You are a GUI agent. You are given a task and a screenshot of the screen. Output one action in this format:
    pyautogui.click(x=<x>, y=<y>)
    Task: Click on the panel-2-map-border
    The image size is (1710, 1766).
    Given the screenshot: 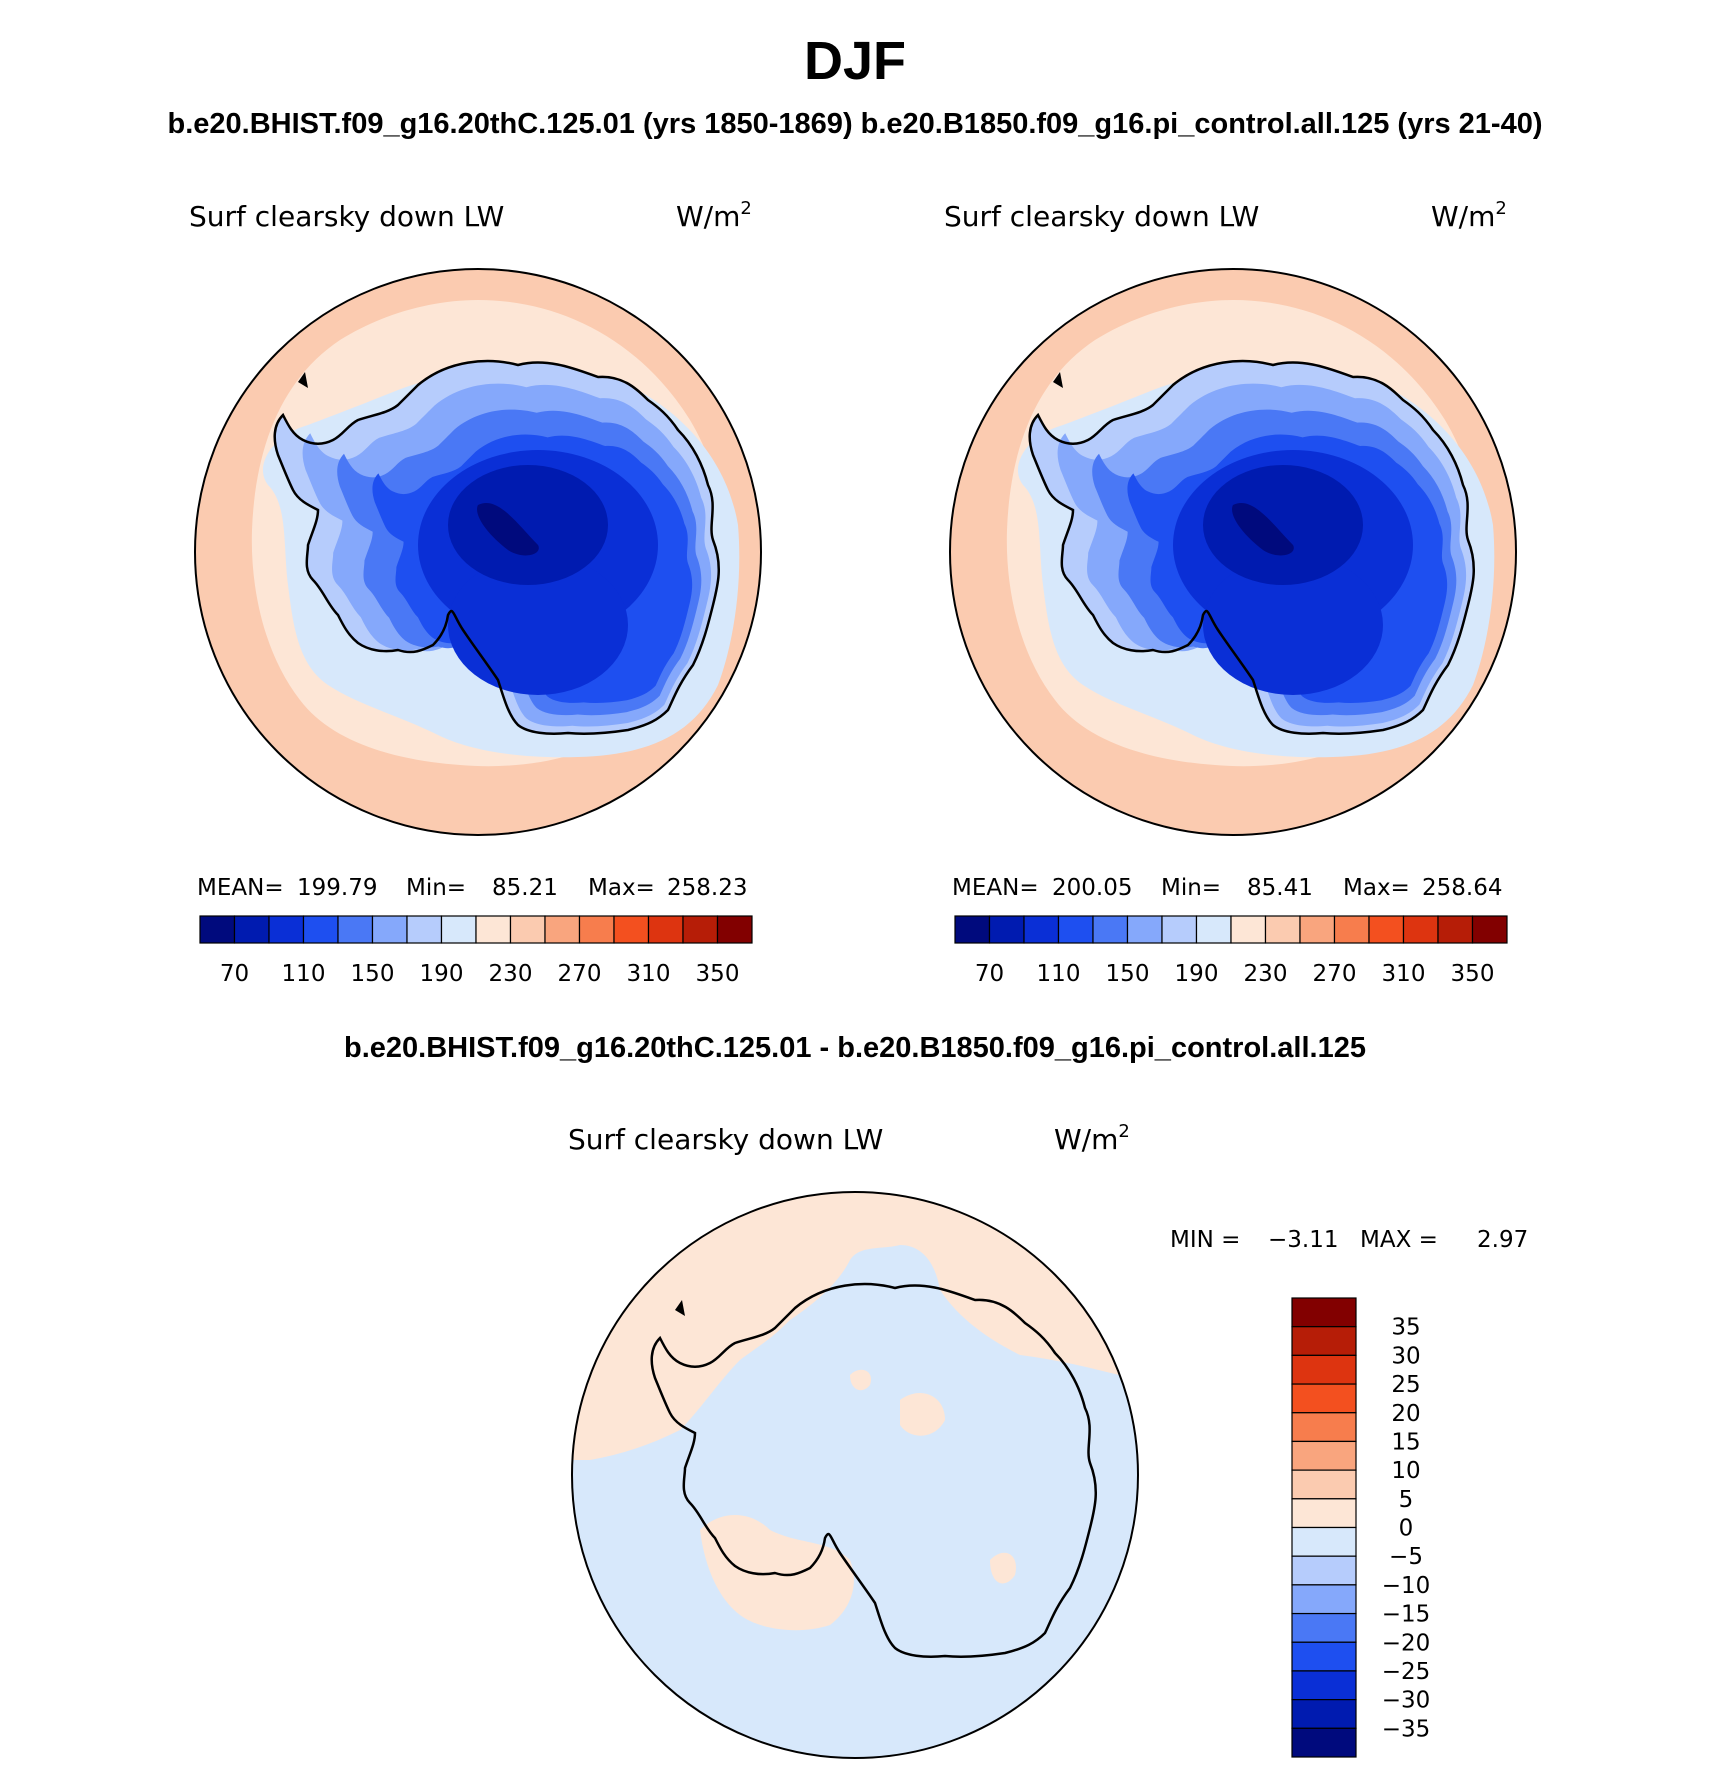 What is the action you would take?
    pyautogui.click(x=1233, y=552)
    